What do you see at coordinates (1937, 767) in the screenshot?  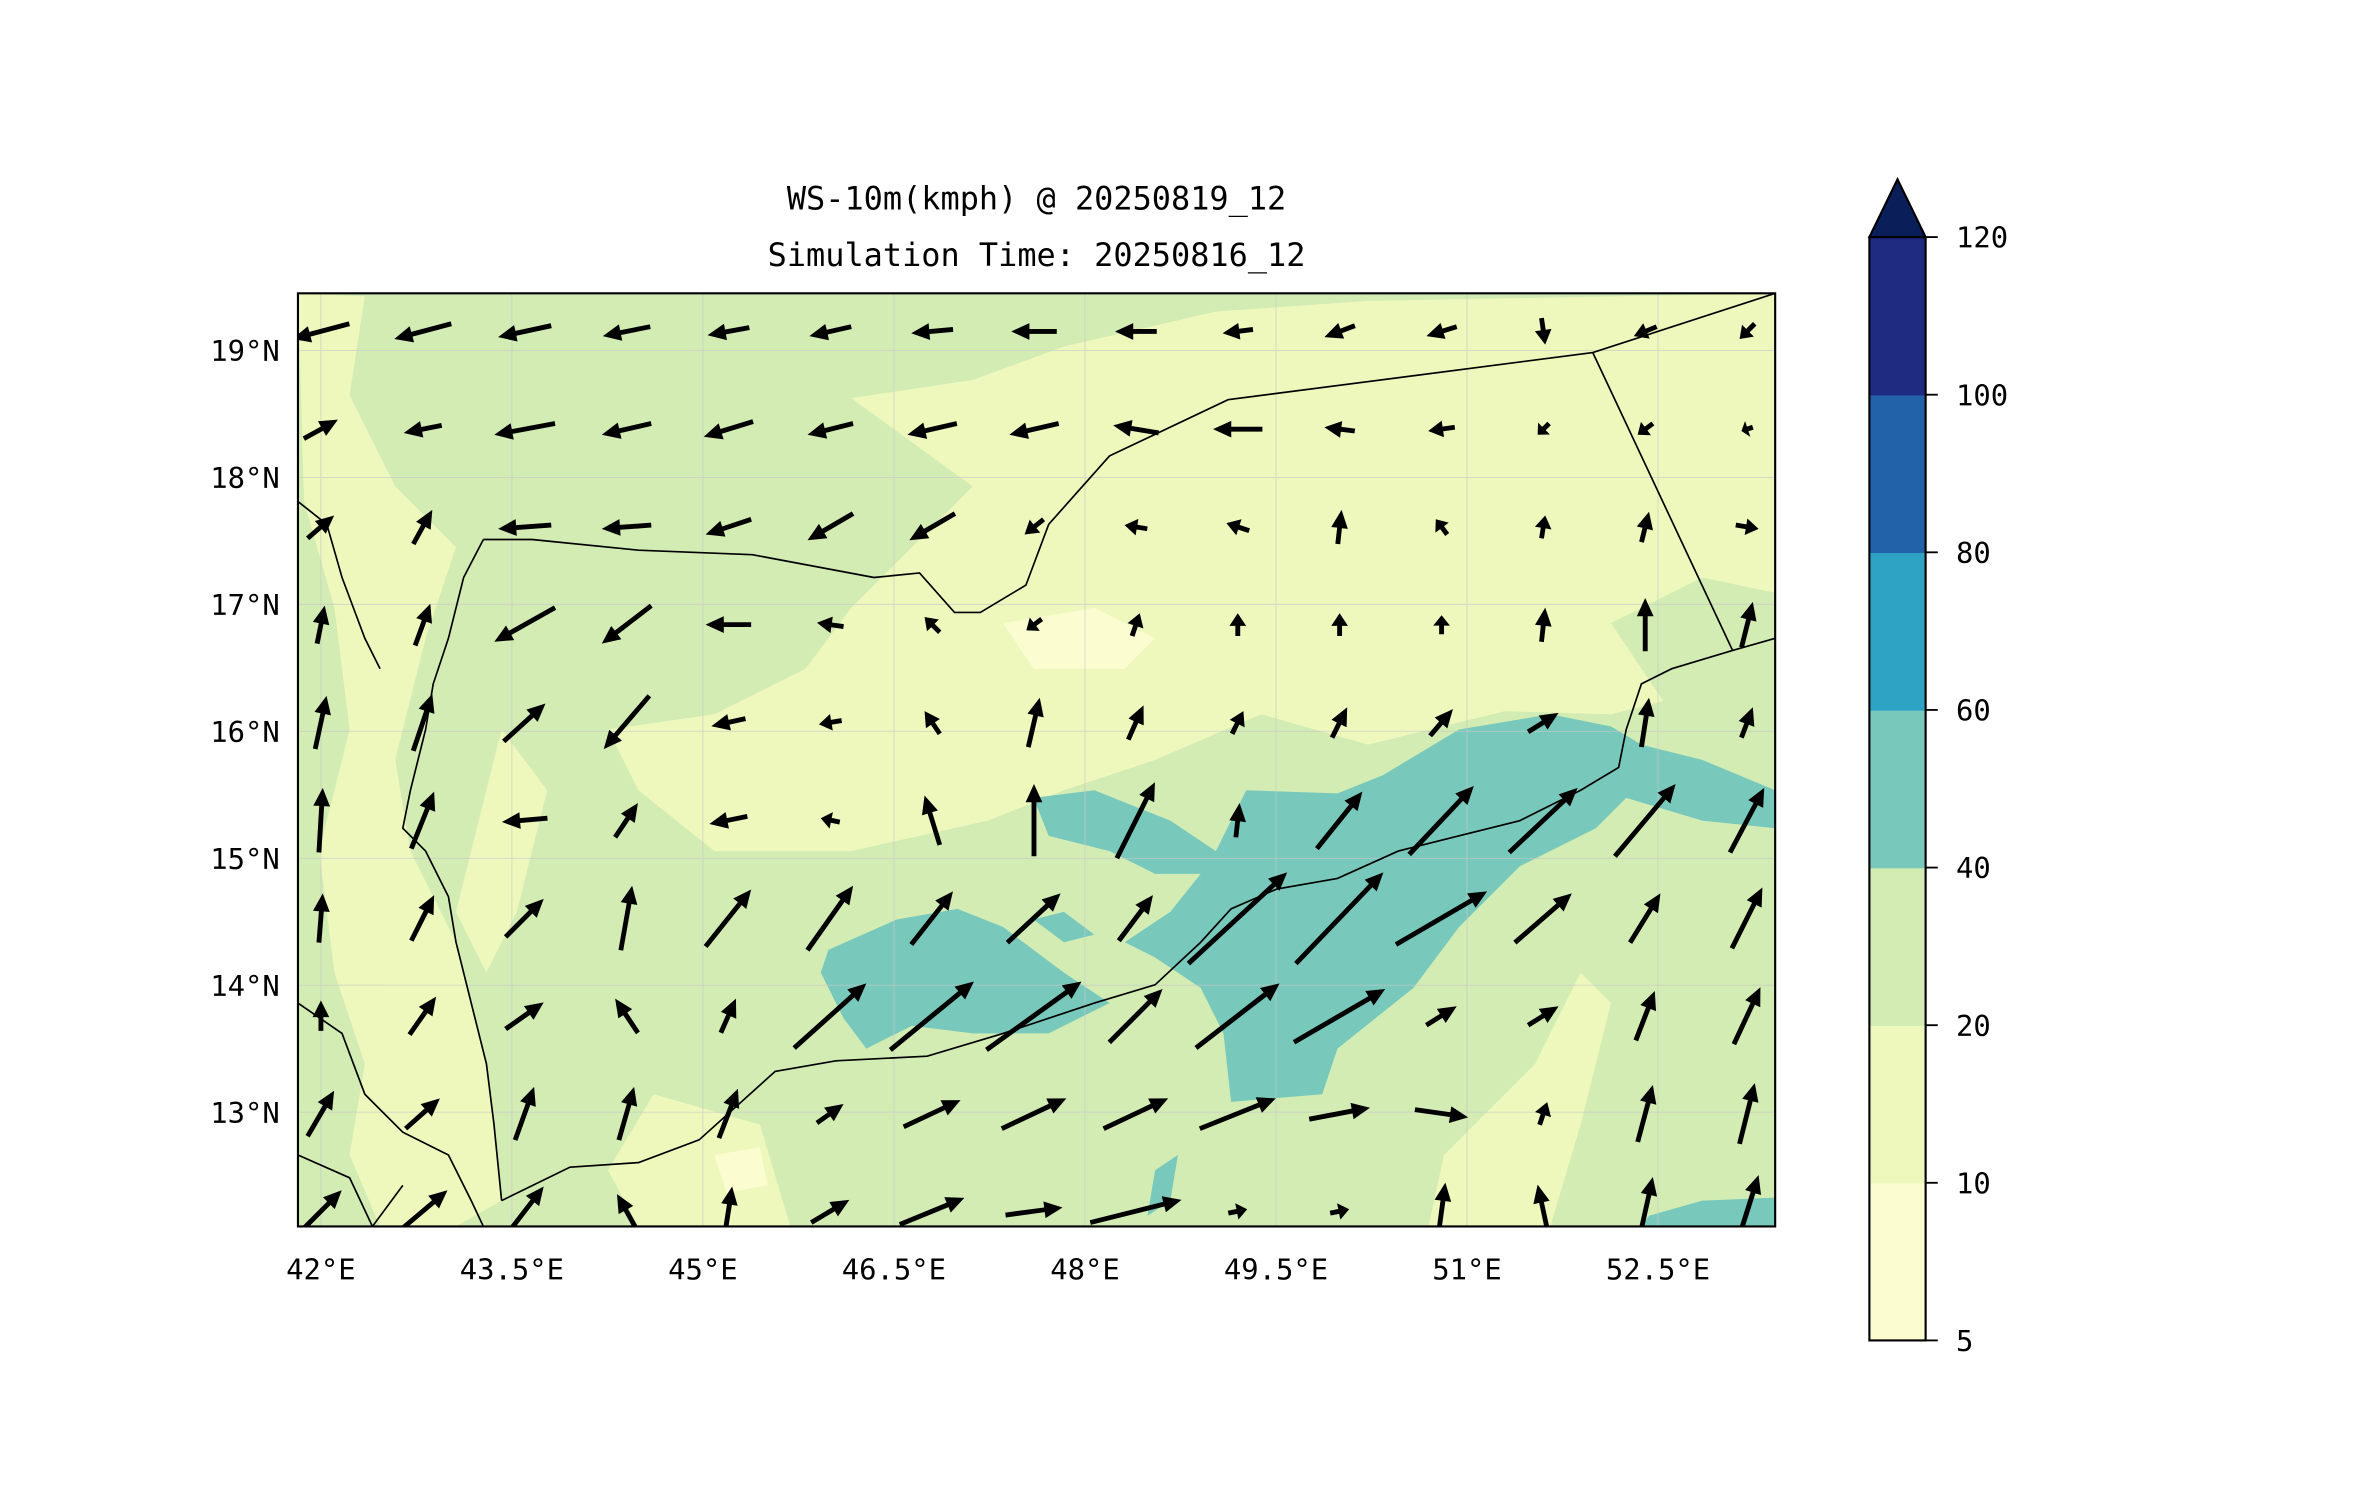 I see `colorbar: 5 10 20 40 60 80 100 120` at bounding box center [1937, 767].